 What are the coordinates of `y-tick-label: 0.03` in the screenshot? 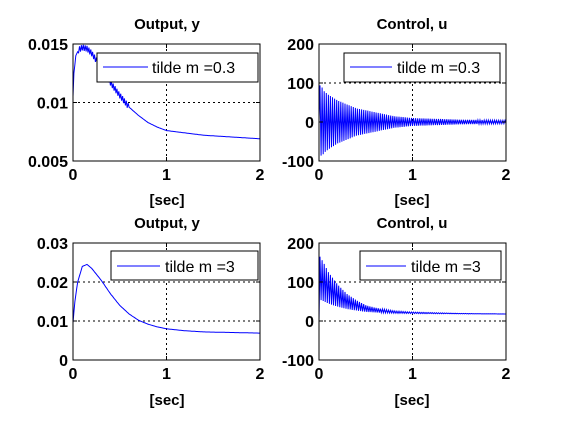 It's located at (52, 244).